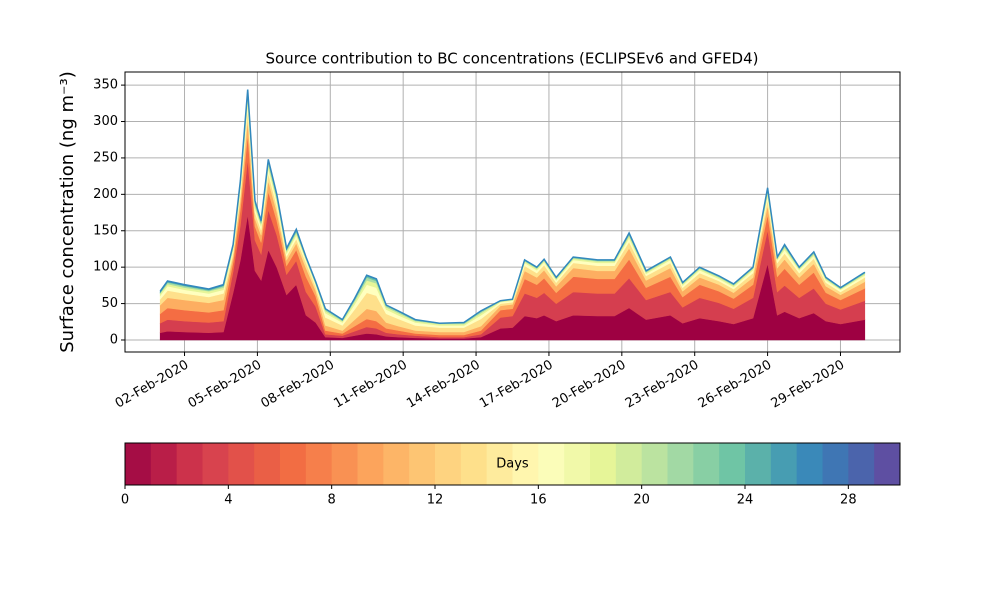 Image resolution: width=1000 pixels, height=600 pixels. What do you see at coordinates (808, 385) in the screenshot?
I see `x-tick-label: 29-Feb-2020` at bounding box center [808, 385].